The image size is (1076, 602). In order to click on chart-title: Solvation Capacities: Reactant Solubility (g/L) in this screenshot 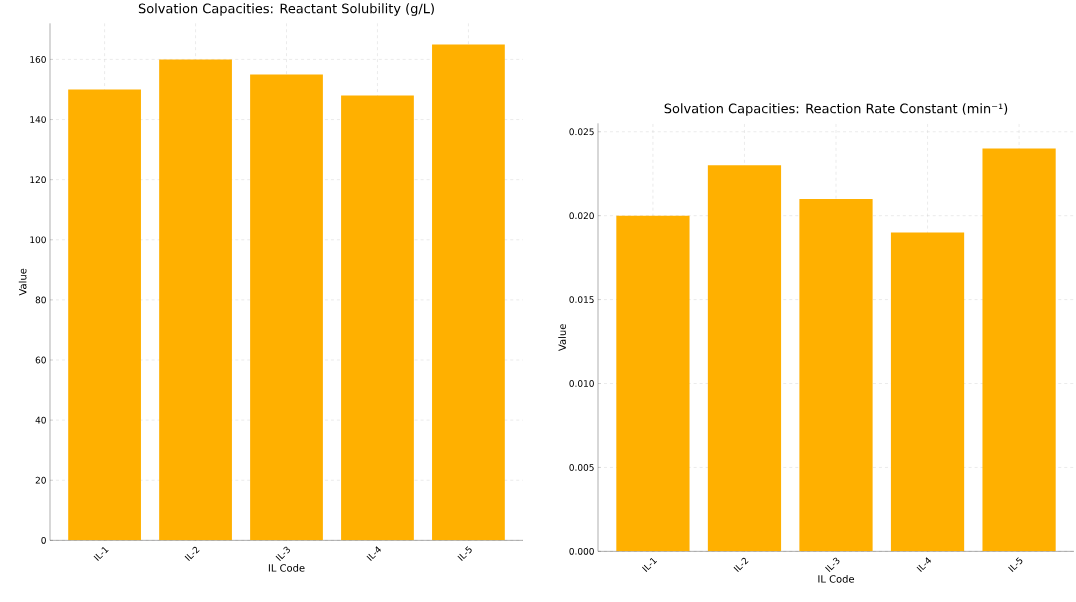, I will do `click(286, 9)`.